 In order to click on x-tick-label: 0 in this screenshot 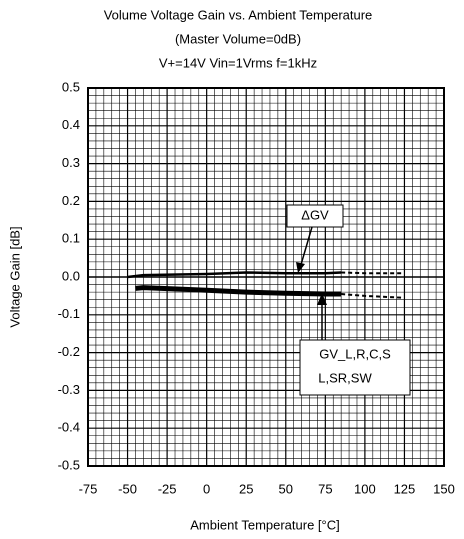, I will do `click(206, 488)`.